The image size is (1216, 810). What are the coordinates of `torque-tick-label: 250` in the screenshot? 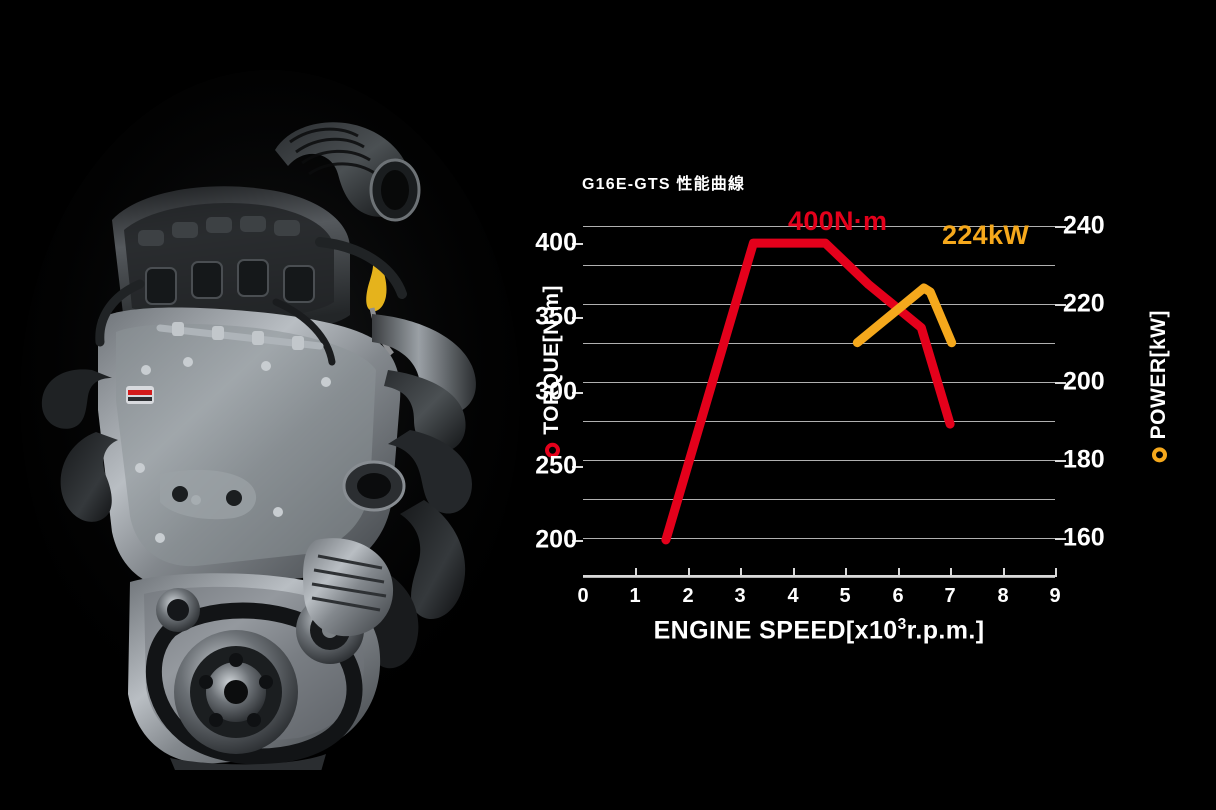 It's located at (556, 465).